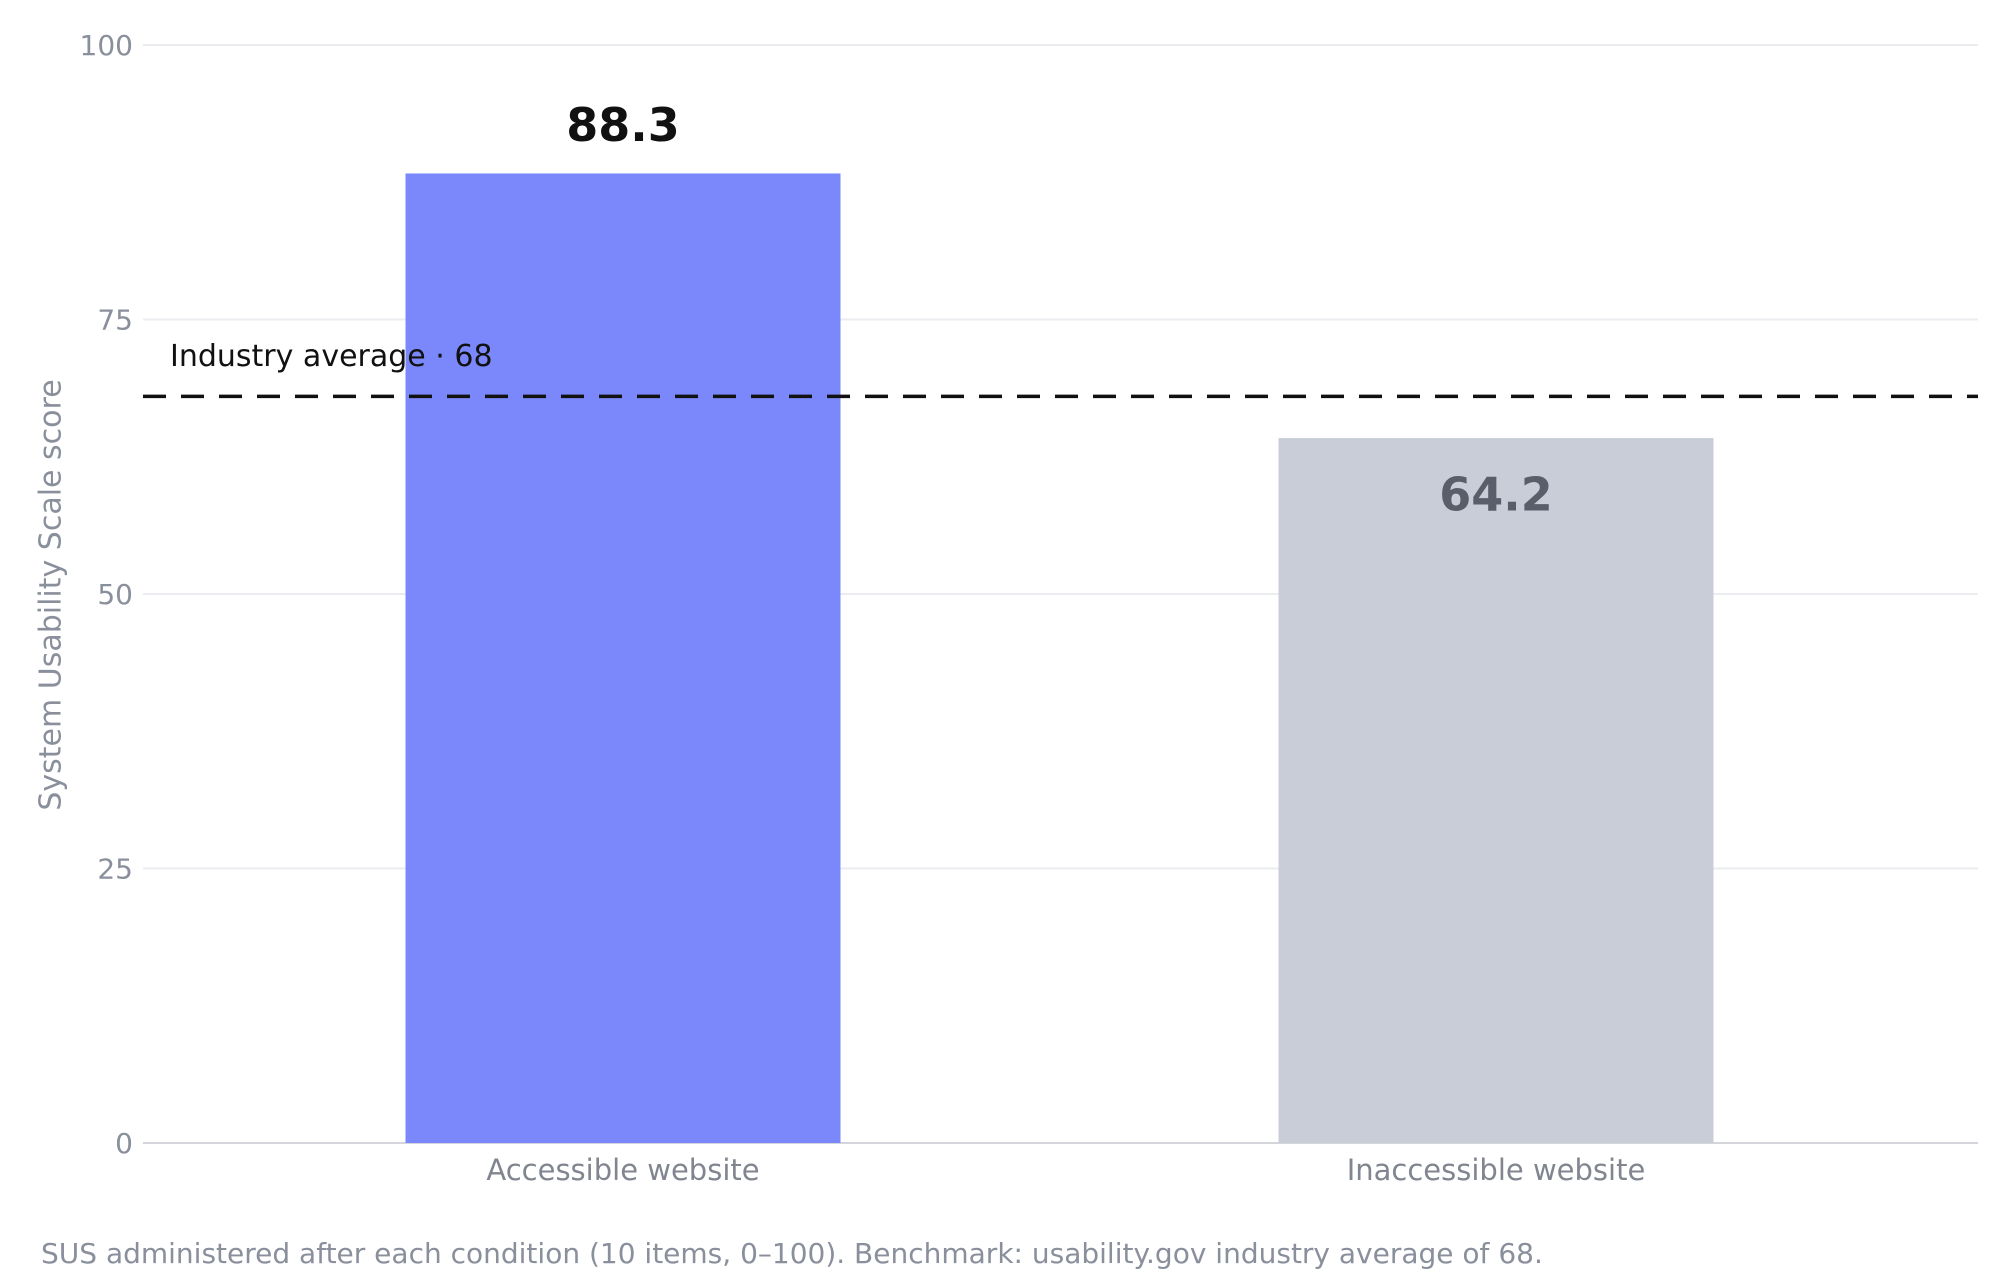 This screenshot has height=1280, width=2000. I want to click on y-tick-label: 50, so click(115, 594).